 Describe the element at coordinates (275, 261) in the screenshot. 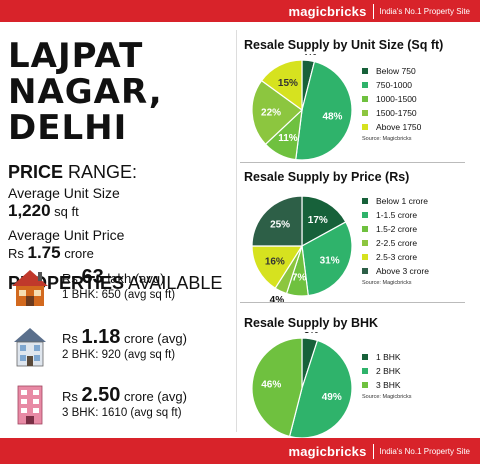

I see `slice-label-5: 16%` at that location.